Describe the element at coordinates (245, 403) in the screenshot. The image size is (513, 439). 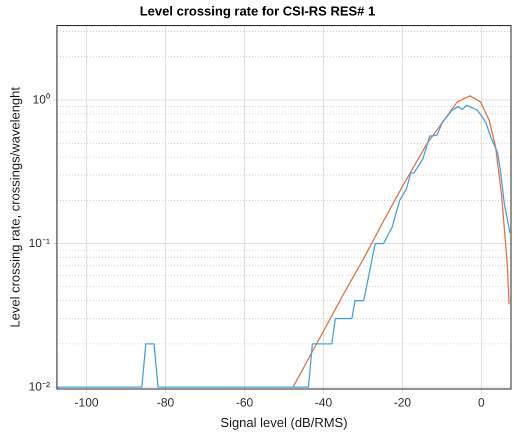
I see `x-tick-label: -60` at that location.